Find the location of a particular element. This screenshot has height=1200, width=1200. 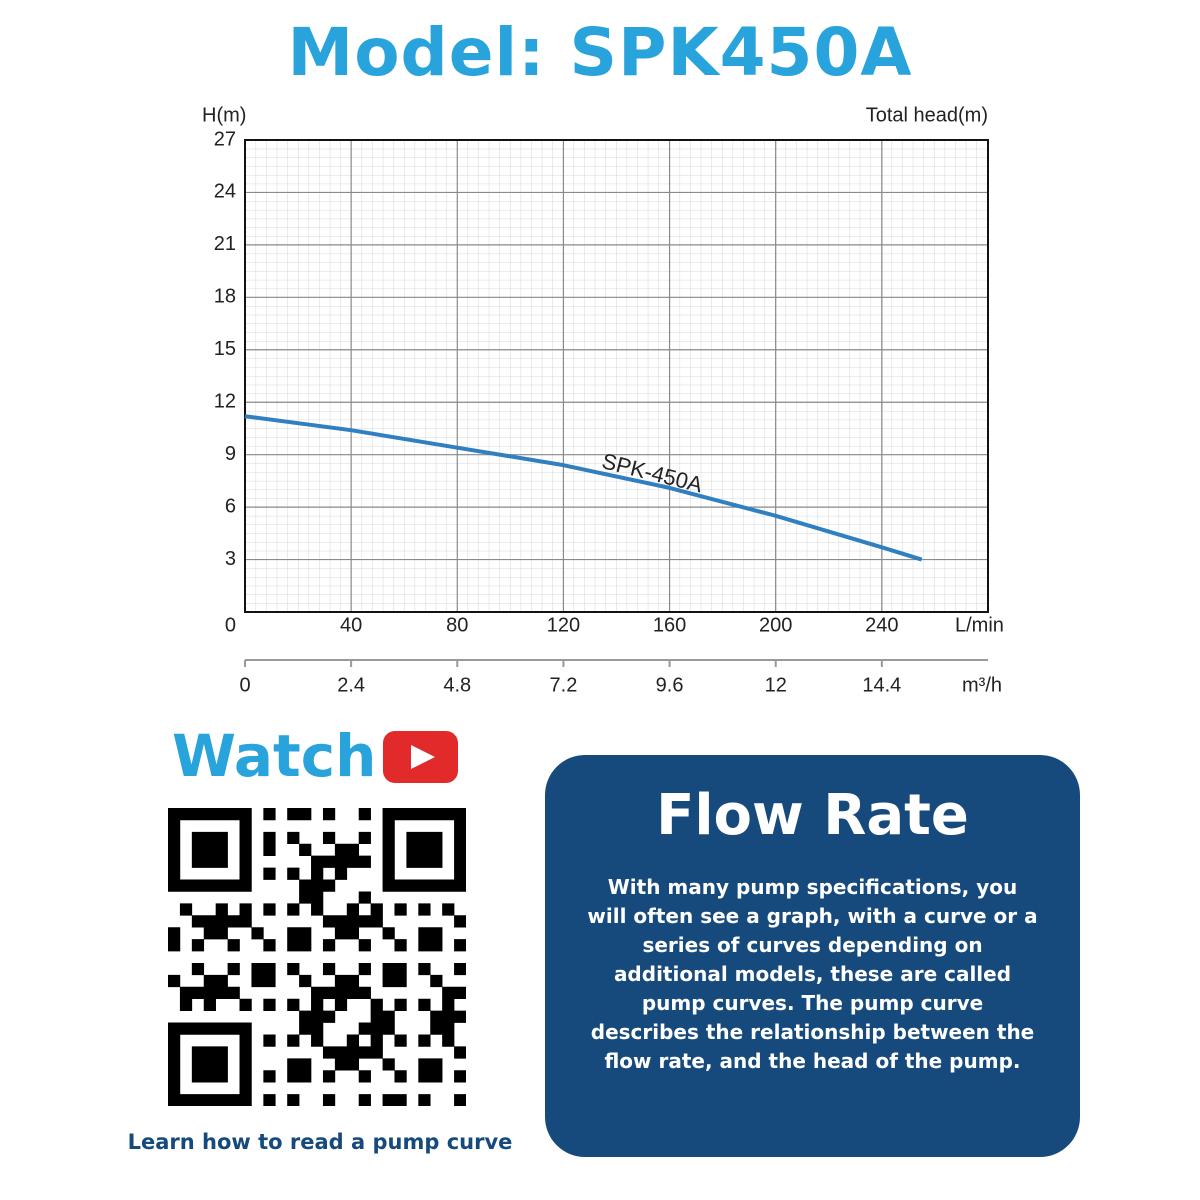

x2-tick-label: 0 is located at coordinates (244, 685).